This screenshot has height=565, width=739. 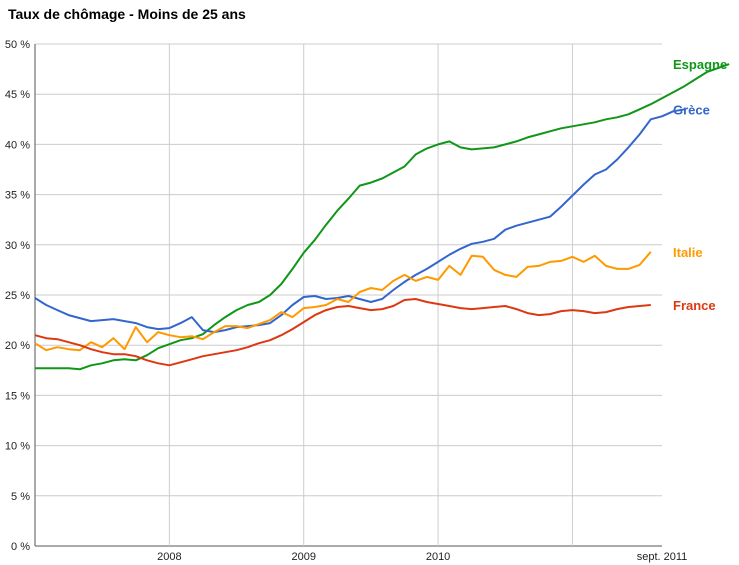 What do you see at coordinates (17, 346) in the screenshot?
I see `y-tick-label: 20 %` at bounding box center [17, 346].